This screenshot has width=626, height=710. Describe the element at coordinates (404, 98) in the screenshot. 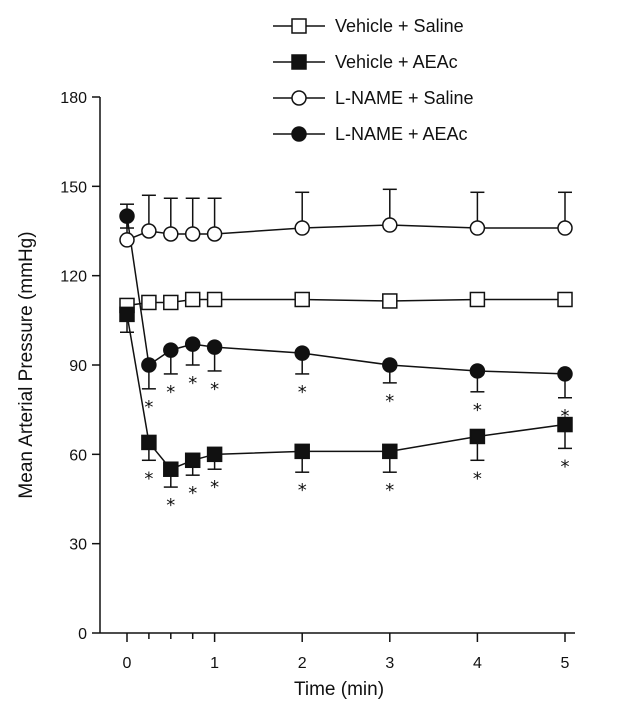

I see `legend-label: L-NAME + Saline` at that location.